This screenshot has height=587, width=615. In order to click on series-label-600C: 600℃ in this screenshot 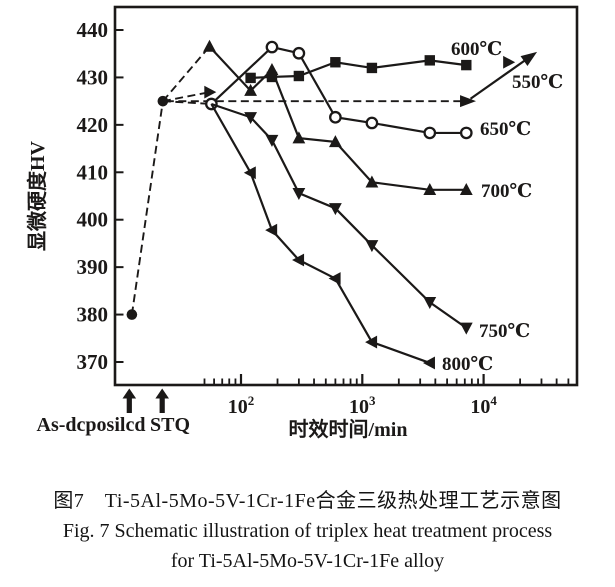, I will do `click(476, 49)`.